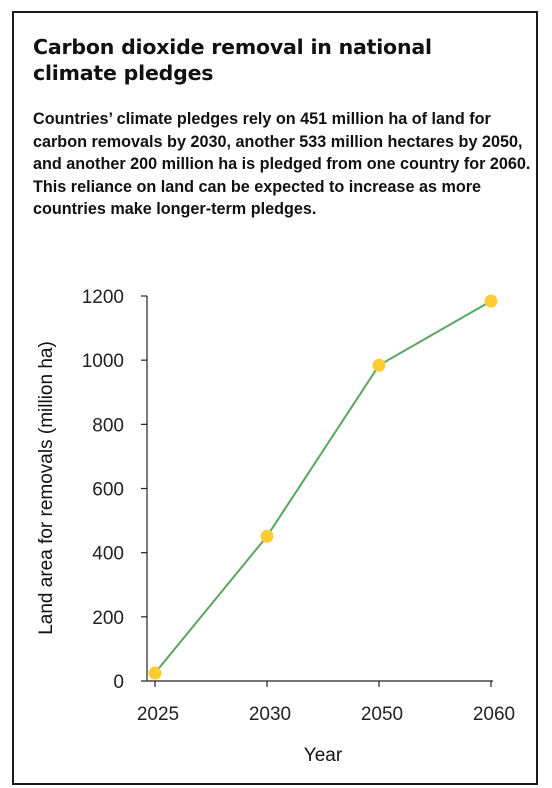 The width and height of the screenshot is (552, 788). Describe the element at coordinates (108, 618) in the screenshot. I see `y-tick-label: 200` at that location.